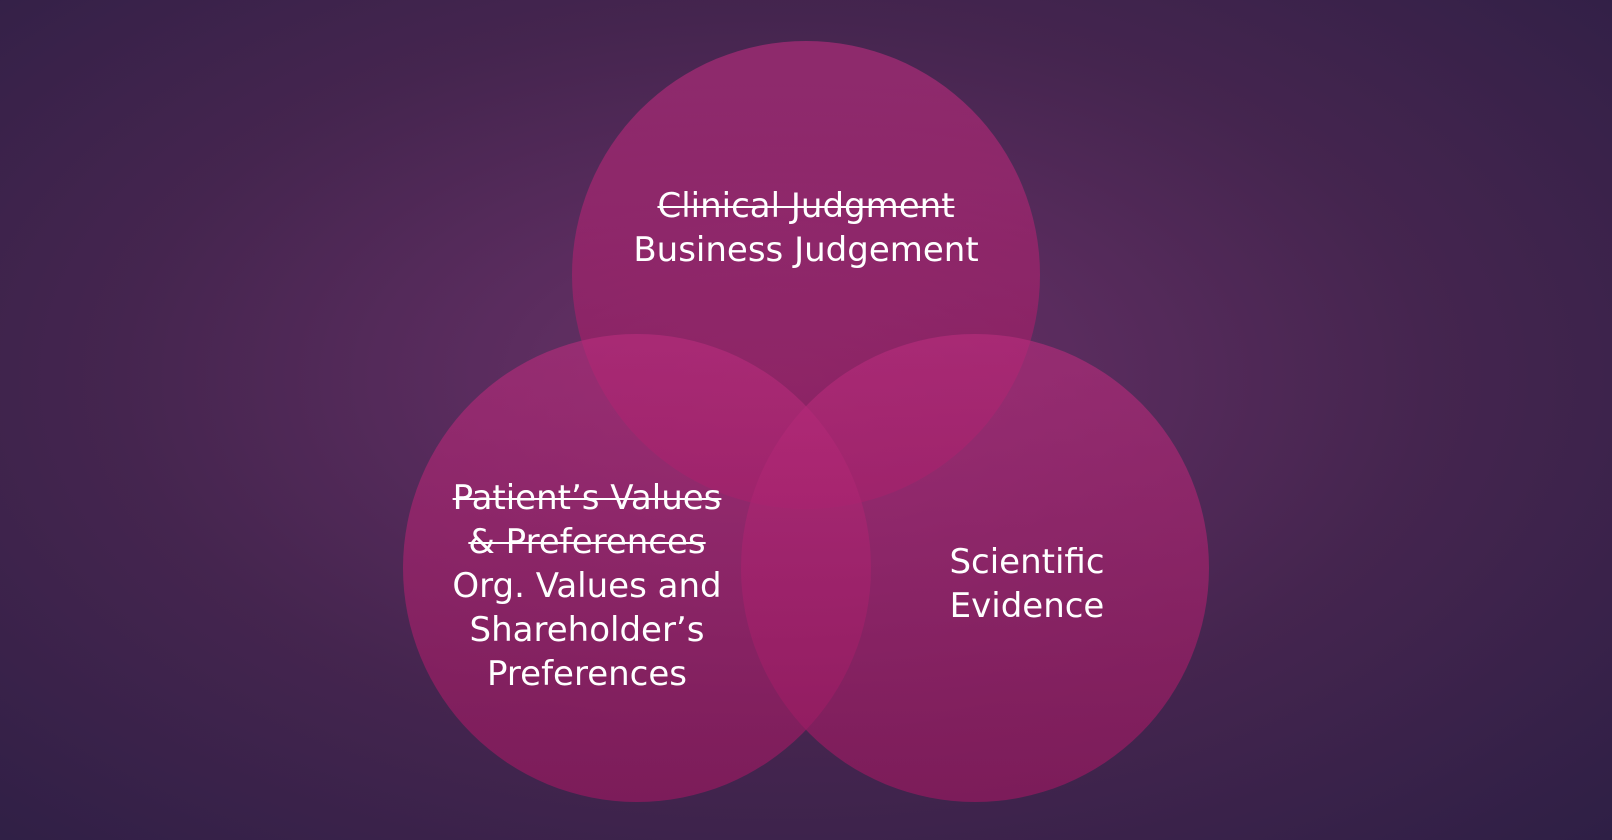  Describe the element at coordinates (806, 228) in the screenshot. I see `top-circle-label: Clinical Judgment Business Judgement` at that location.